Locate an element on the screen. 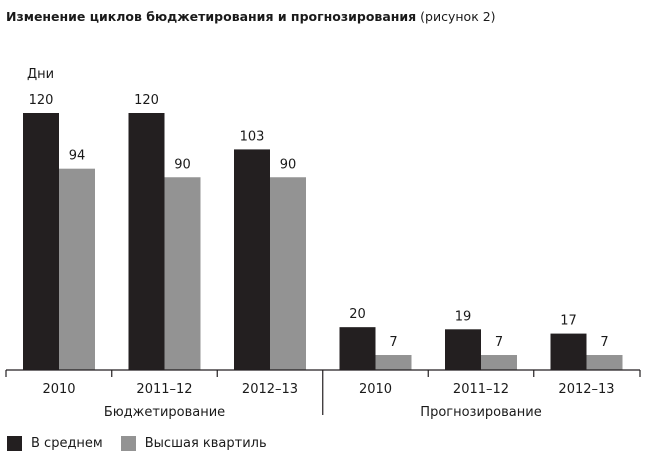  data-label-top-quartile-2: 90 is located at coordinates (288, 164).